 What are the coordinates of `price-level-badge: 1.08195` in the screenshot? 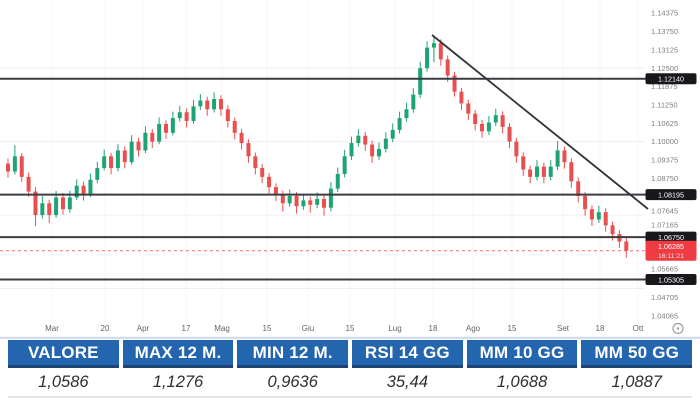 It's located at (671, 195).